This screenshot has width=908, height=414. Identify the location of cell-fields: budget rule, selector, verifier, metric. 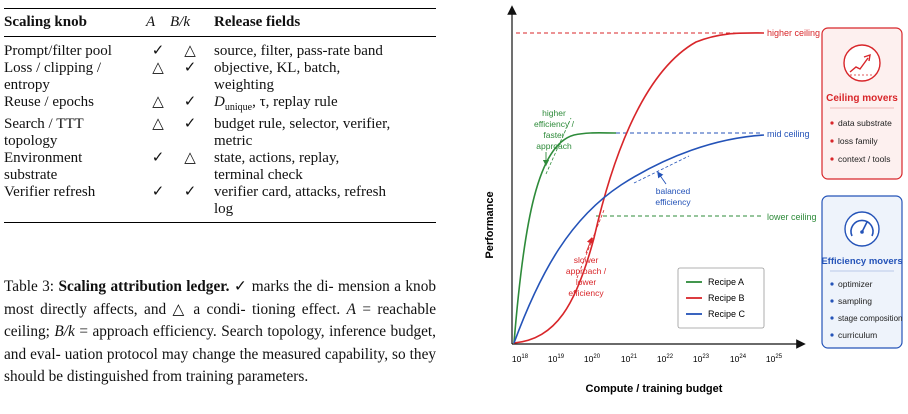
(302, 132).